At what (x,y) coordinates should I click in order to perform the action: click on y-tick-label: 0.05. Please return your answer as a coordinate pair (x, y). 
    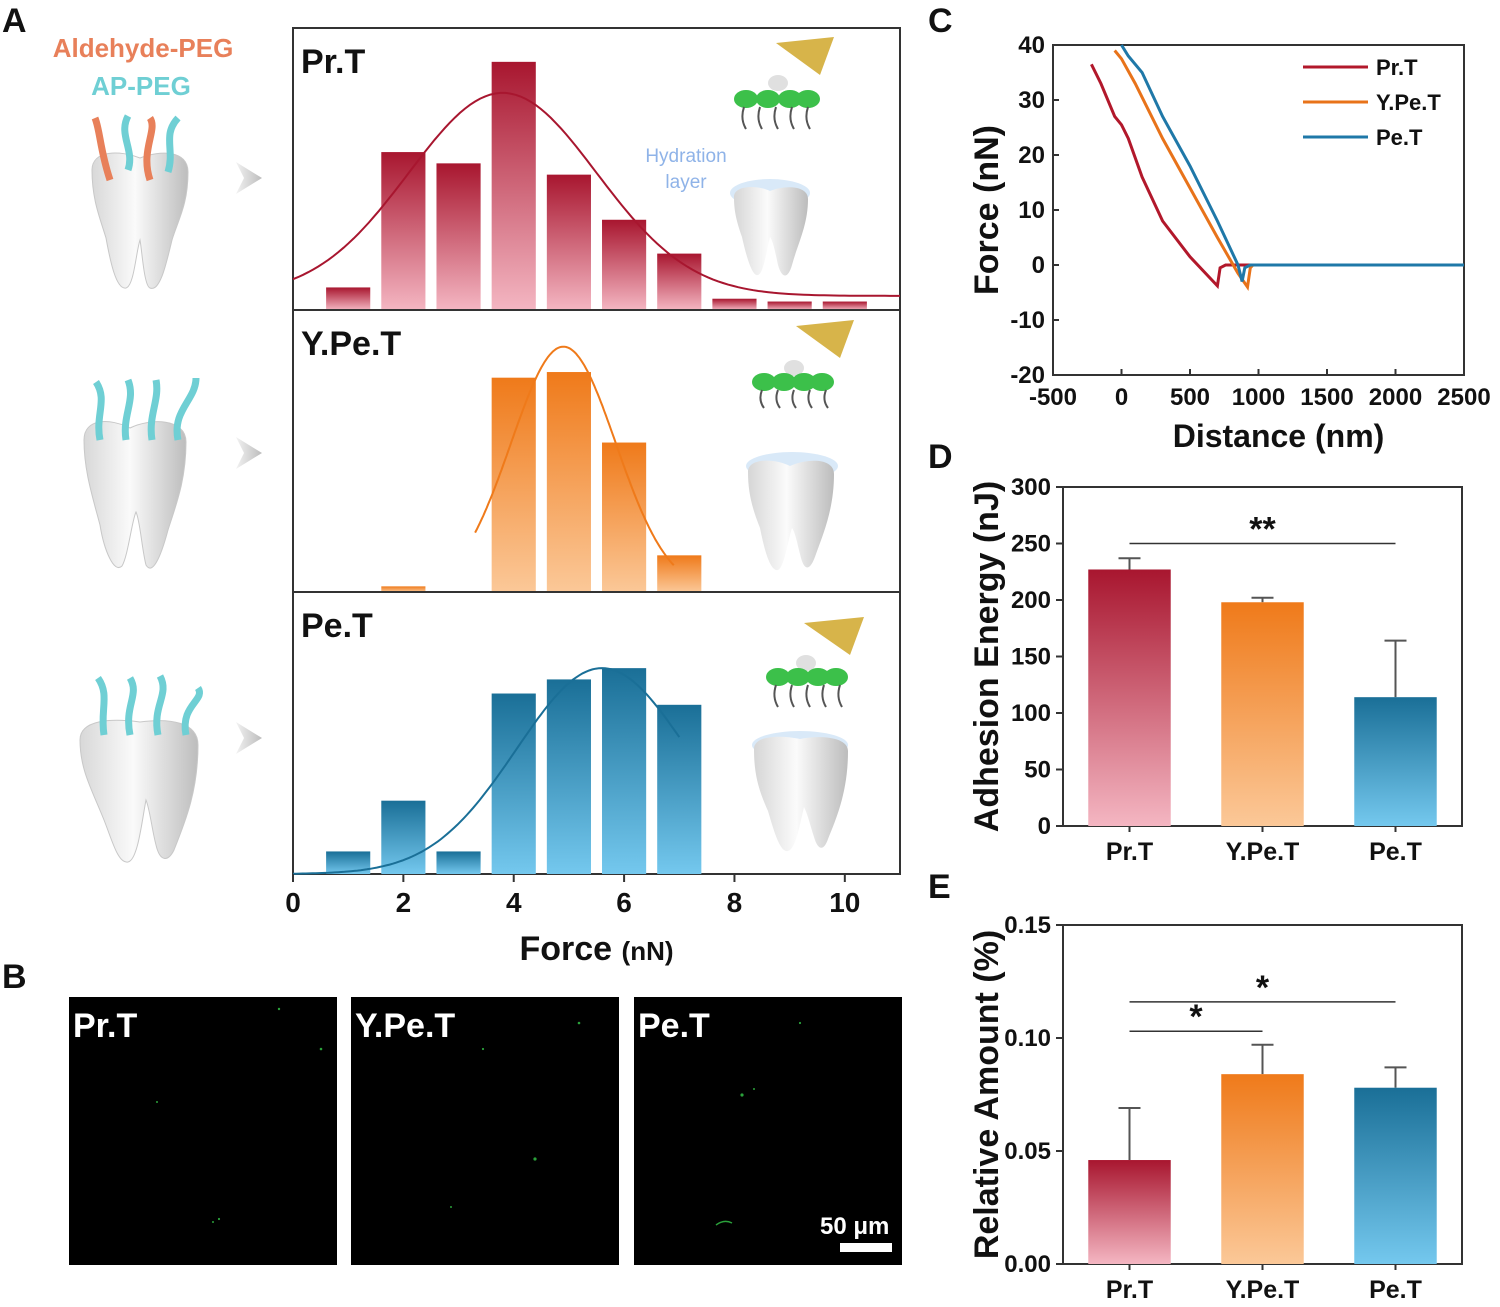
    Looking at the image, I should click on (1027, 1151).